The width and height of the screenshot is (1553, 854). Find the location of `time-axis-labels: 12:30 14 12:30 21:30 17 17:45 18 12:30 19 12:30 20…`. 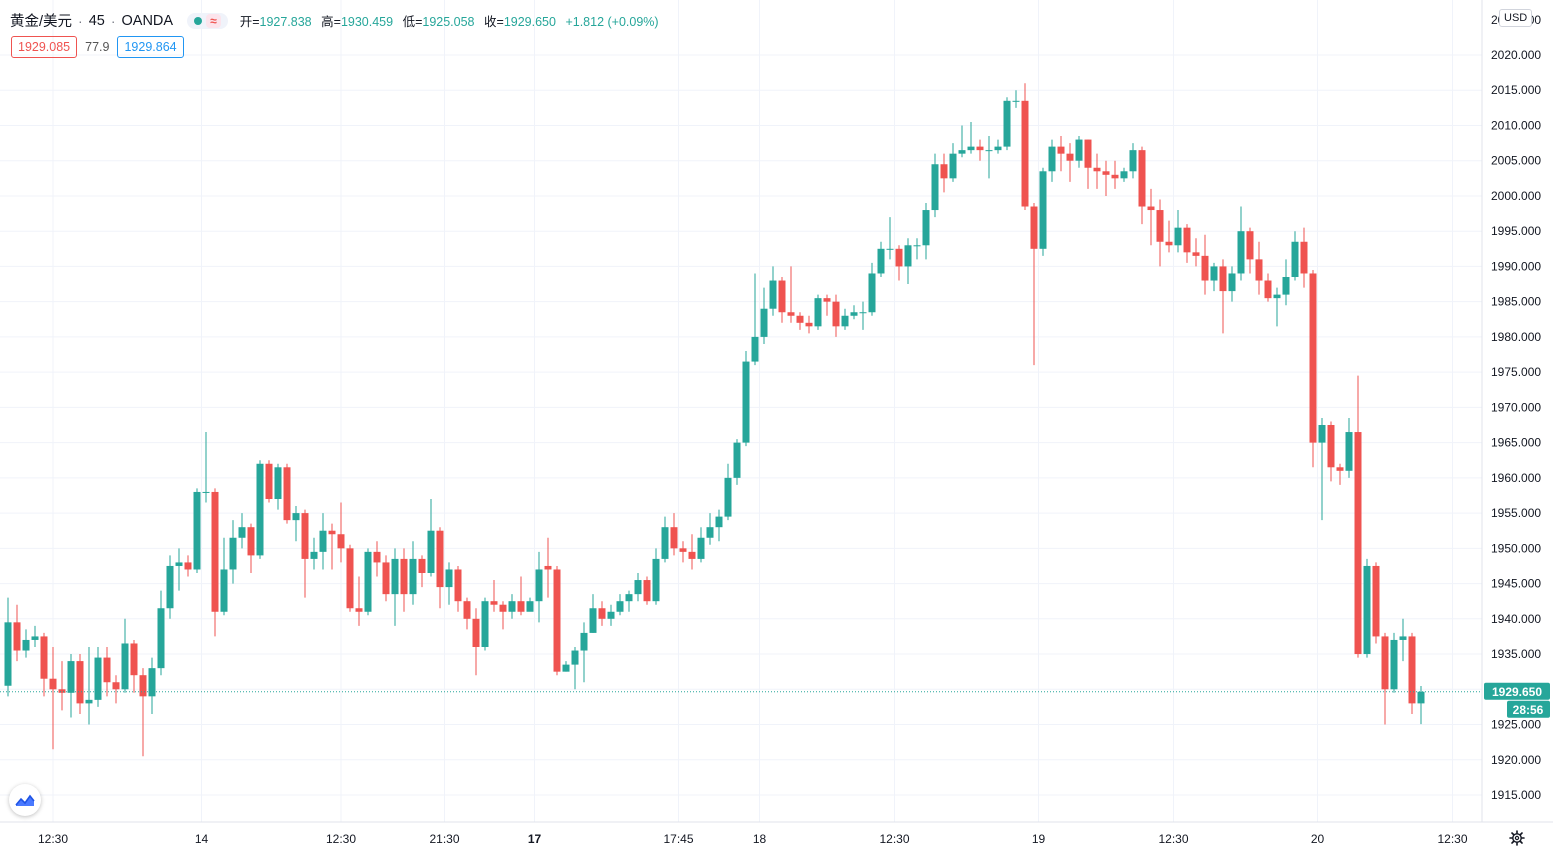

time-axis-labels: 12:30 14 12:30 21:30 17 17:45 18 12:30 19 12:30 20… is located at coordinates (753, 839).